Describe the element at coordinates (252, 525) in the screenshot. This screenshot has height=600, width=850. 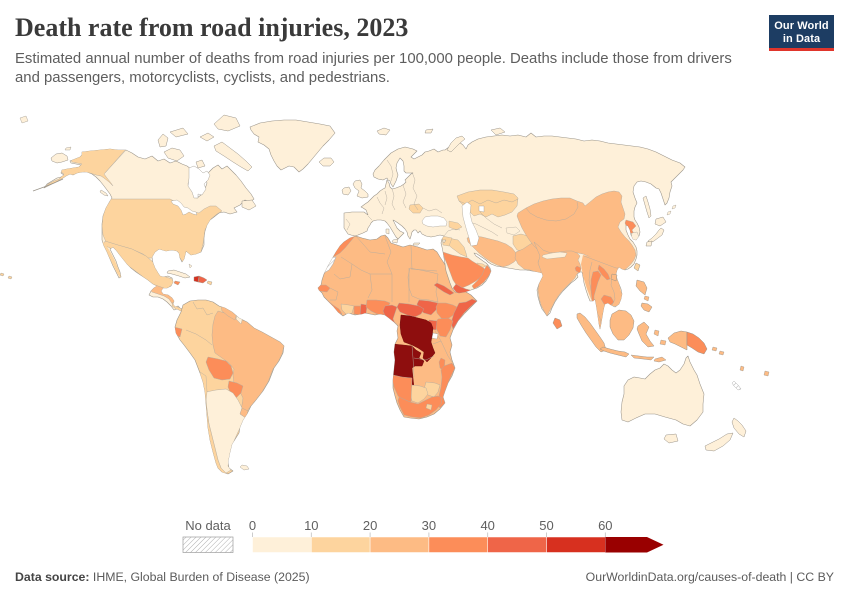
I see `svg-text: 0` at that location.